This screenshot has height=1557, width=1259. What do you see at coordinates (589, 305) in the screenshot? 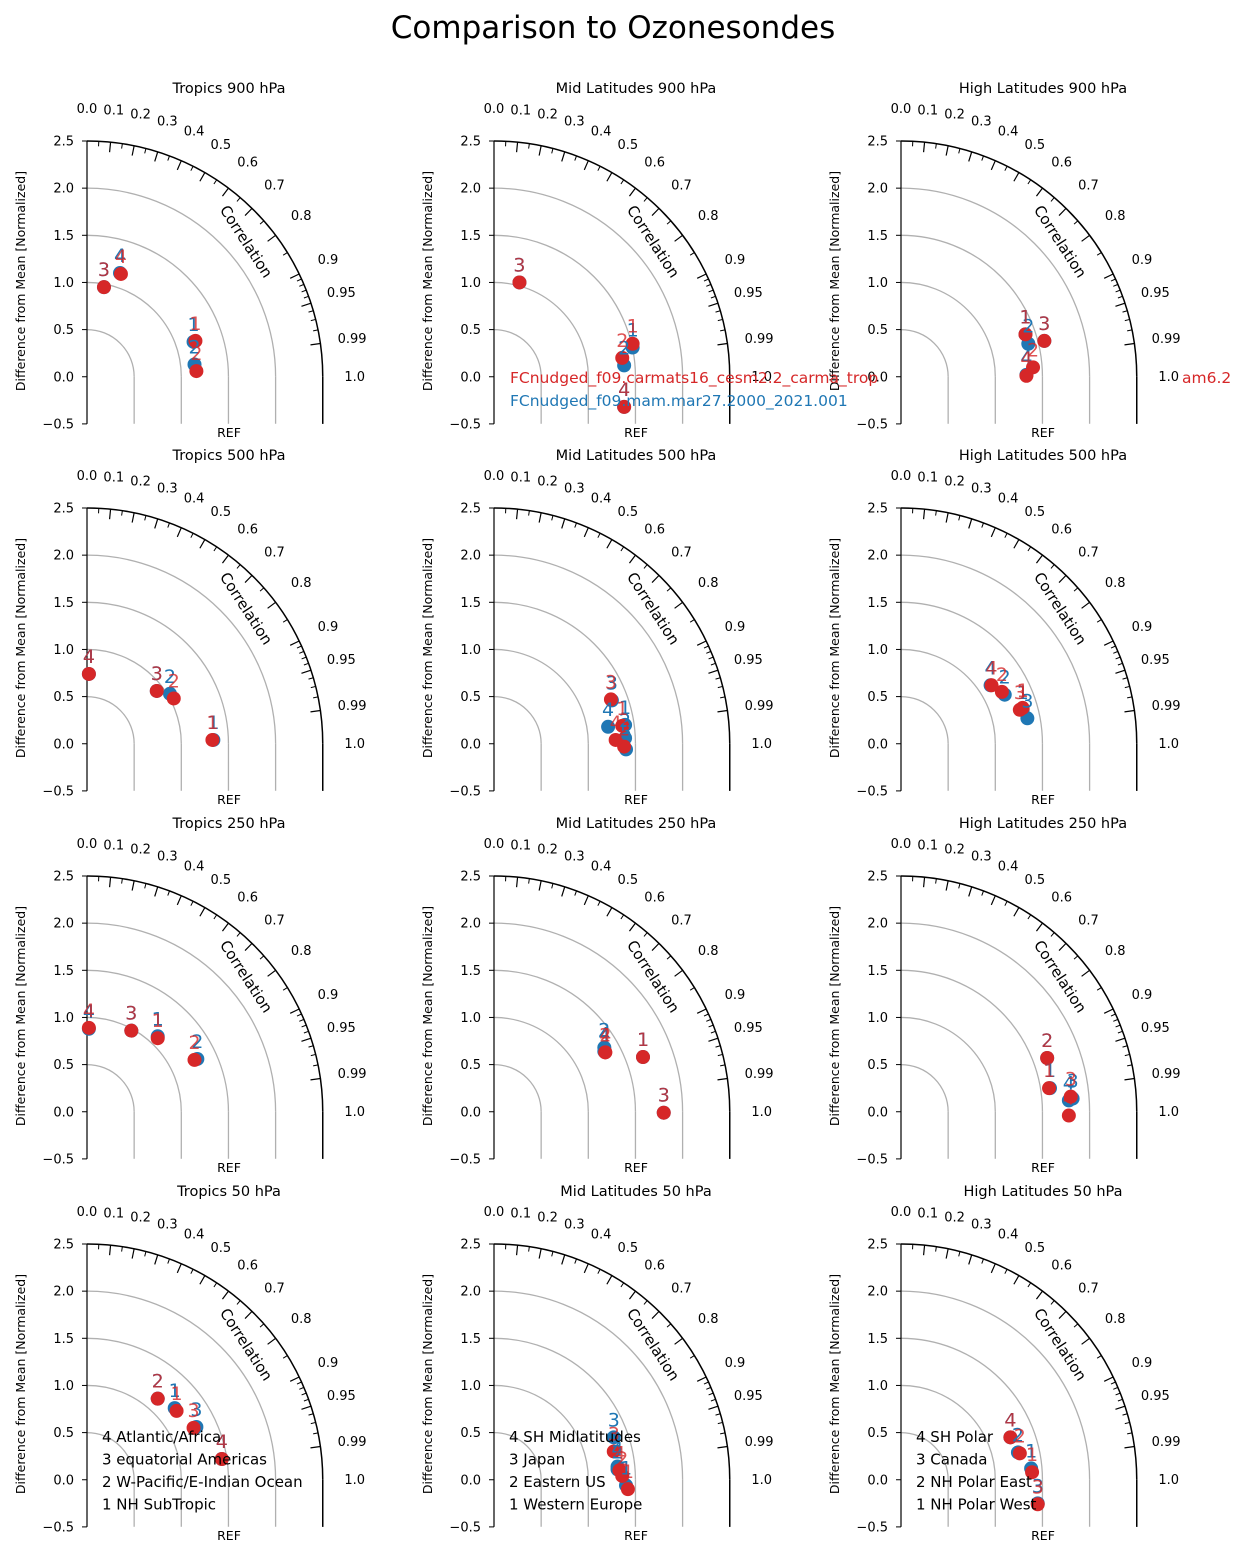
I see `plot-area` at bounding box center [589, 305].